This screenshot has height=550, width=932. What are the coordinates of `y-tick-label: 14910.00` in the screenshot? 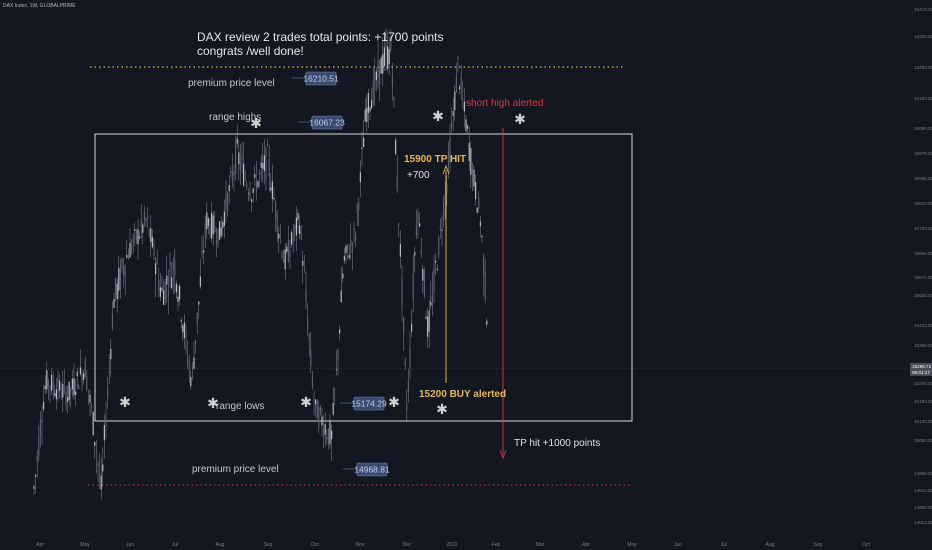 It's located at (923, 490).